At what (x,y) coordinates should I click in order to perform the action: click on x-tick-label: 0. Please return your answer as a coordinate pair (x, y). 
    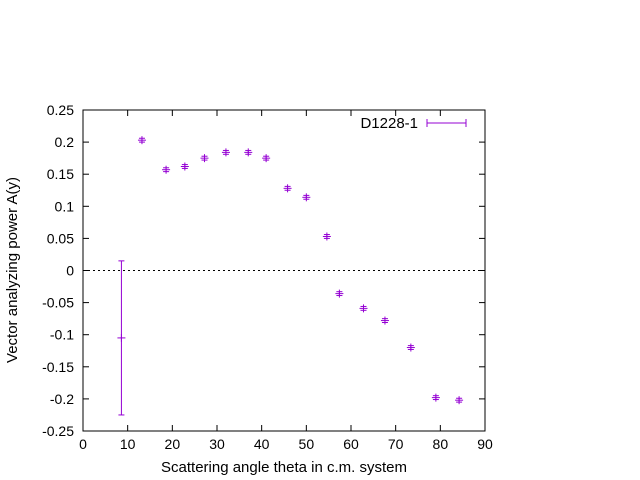
    Looking at the image, I should click on (83, 444).